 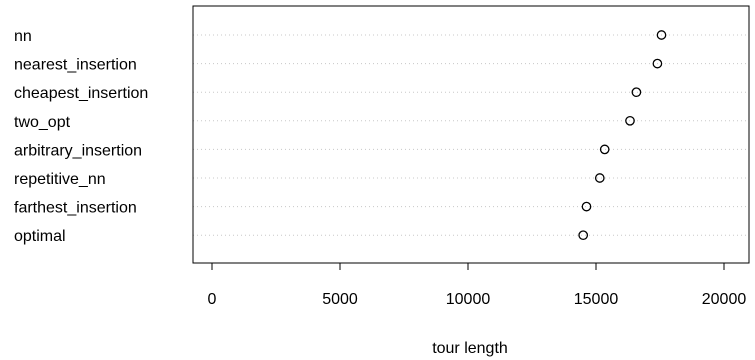 I want to click on x-tick-label: 5000, so click(x=340, y=299).